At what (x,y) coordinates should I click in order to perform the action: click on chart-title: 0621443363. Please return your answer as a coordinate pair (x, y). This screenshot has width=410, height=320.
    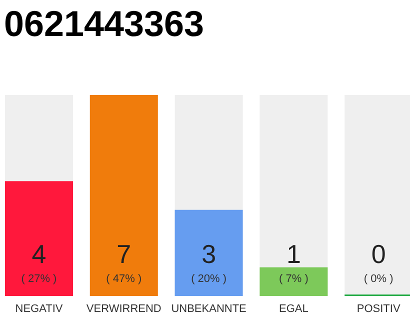
    Looking at the image, I should click on (104, 23).